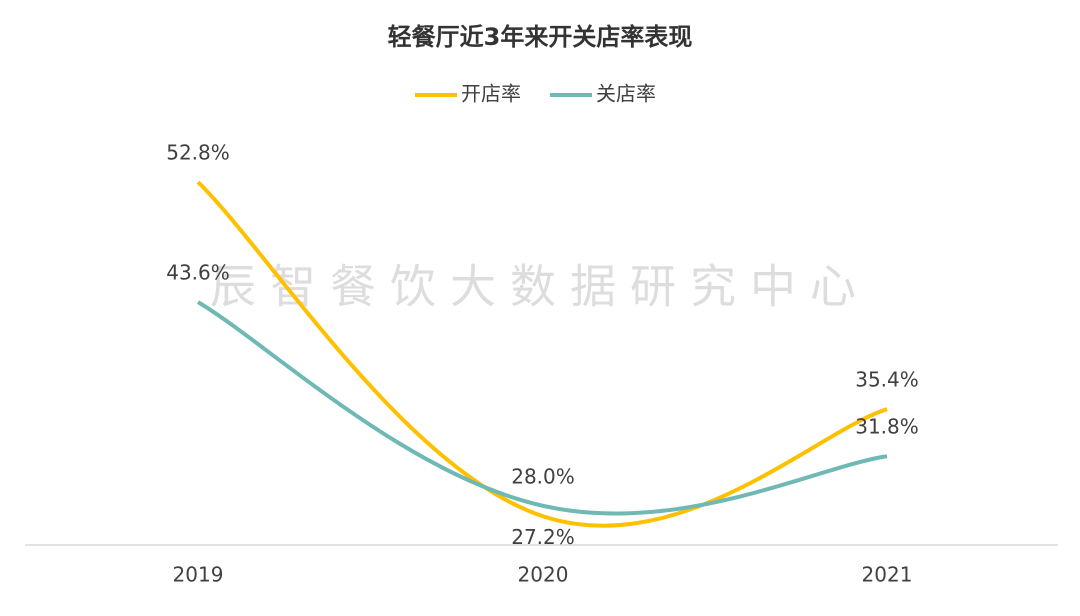  I want to click on data-label: 27.2%, so click(543, 537).